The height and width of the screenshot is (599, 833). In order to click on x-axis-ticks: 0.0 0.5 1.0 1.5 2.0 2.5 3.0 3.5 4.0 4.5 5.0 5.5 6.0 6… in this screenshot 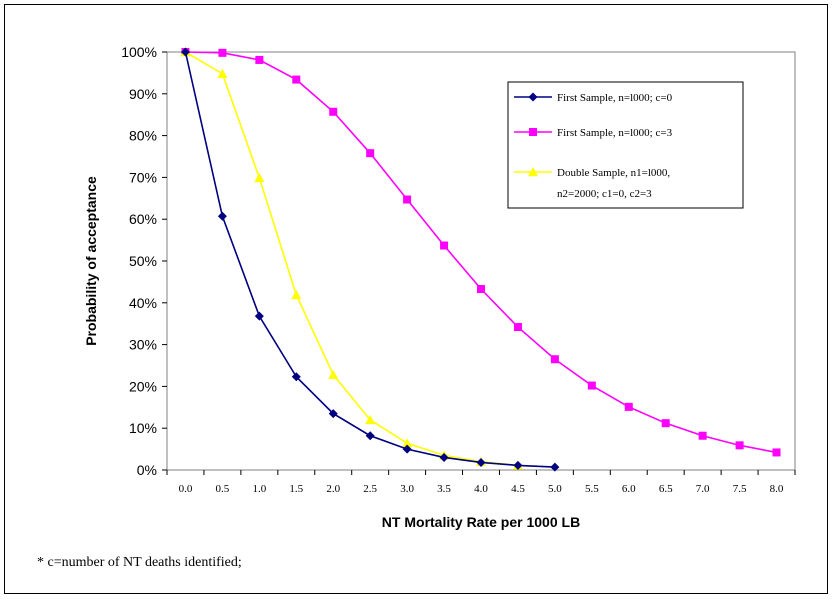, I will do `click(481, 482)`.